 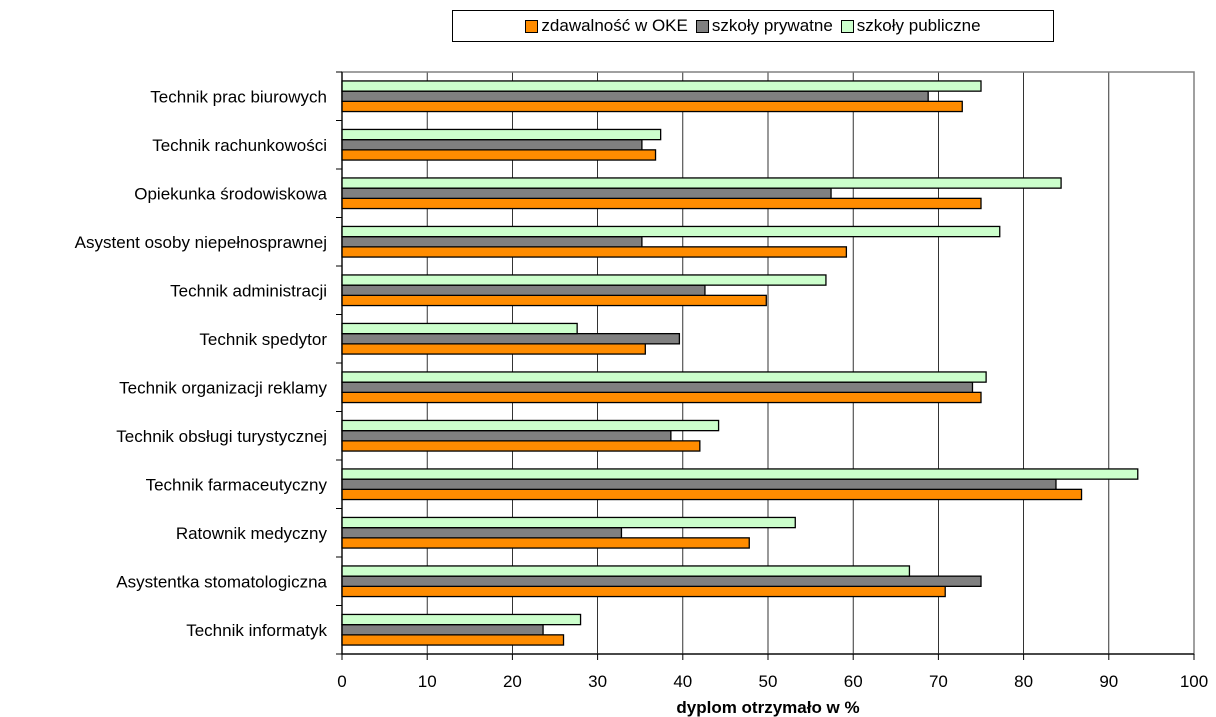 What do you see at coordinates (238, 96) in the screenshot?
I see `category-label: Technik prac biurowych` at bounding box center [238, 96].